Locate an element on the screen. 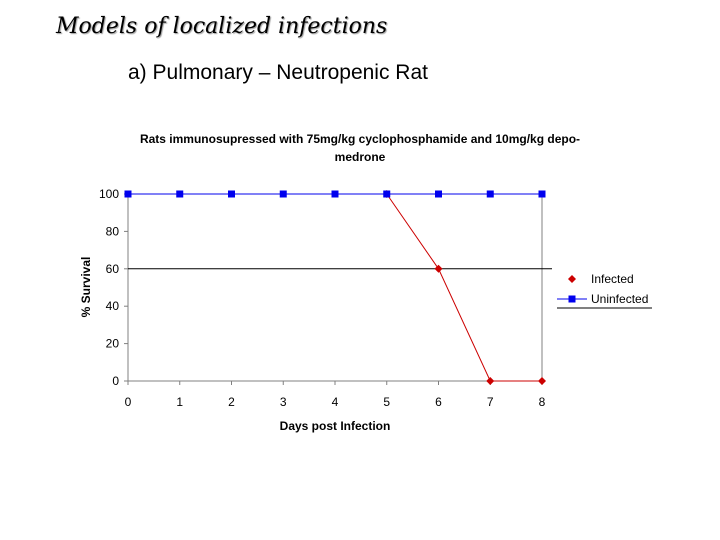 This screenshot has height=540, width=720. x-tick-label: 1 is located at coordinates (179, 402).